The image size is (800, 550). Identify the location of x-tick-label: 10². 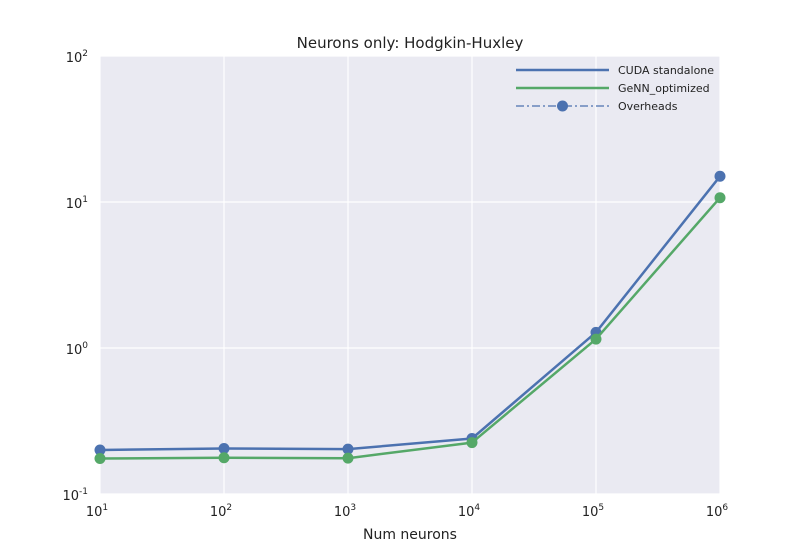
(221, 511).